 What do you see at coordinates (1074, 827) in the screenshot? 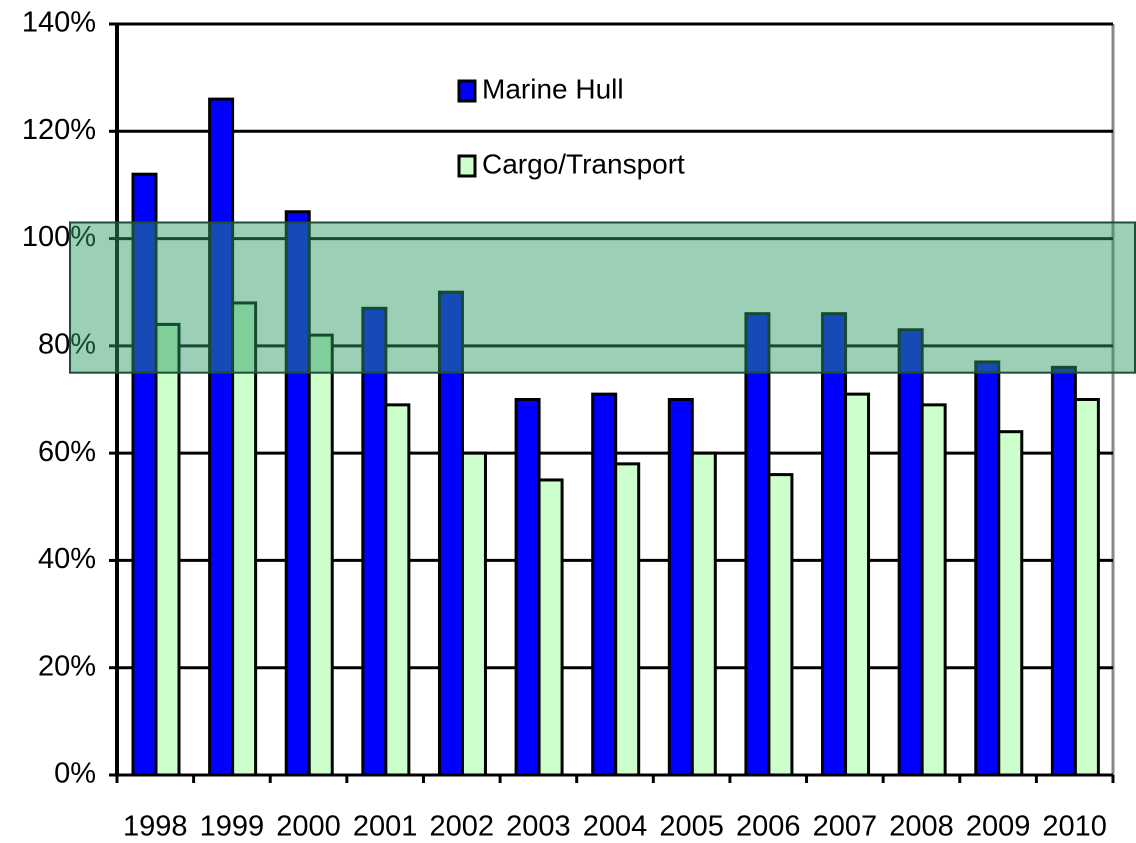
I see `x-tick-label: 2010` at bounding box center [1074, 827].